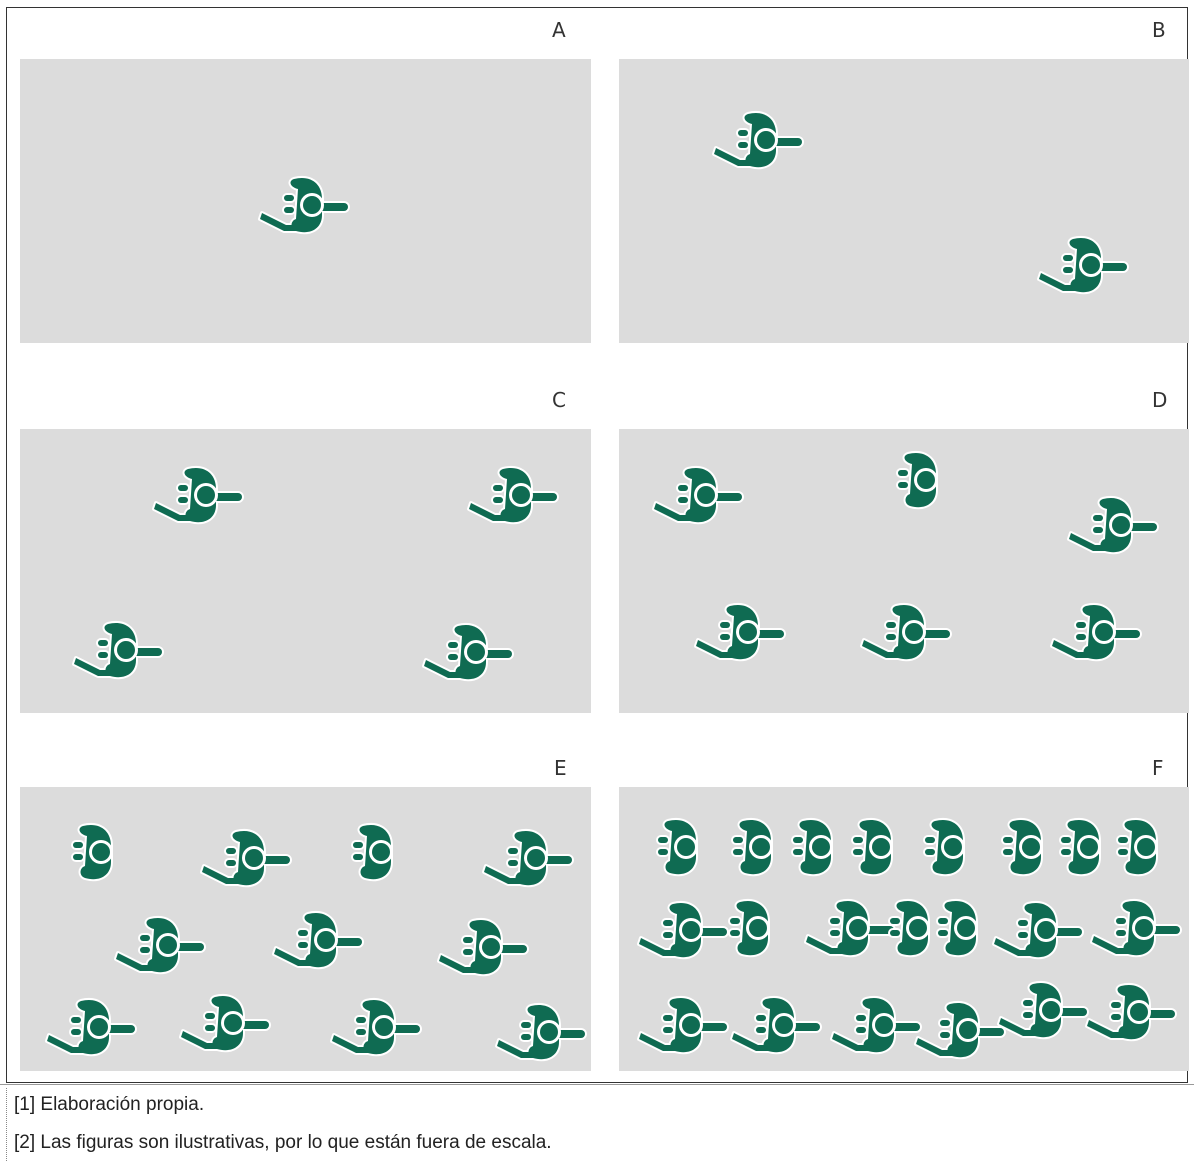  Describe the element at coordinates (904, 201) in the screenshot. I see `panel-b` at that location.